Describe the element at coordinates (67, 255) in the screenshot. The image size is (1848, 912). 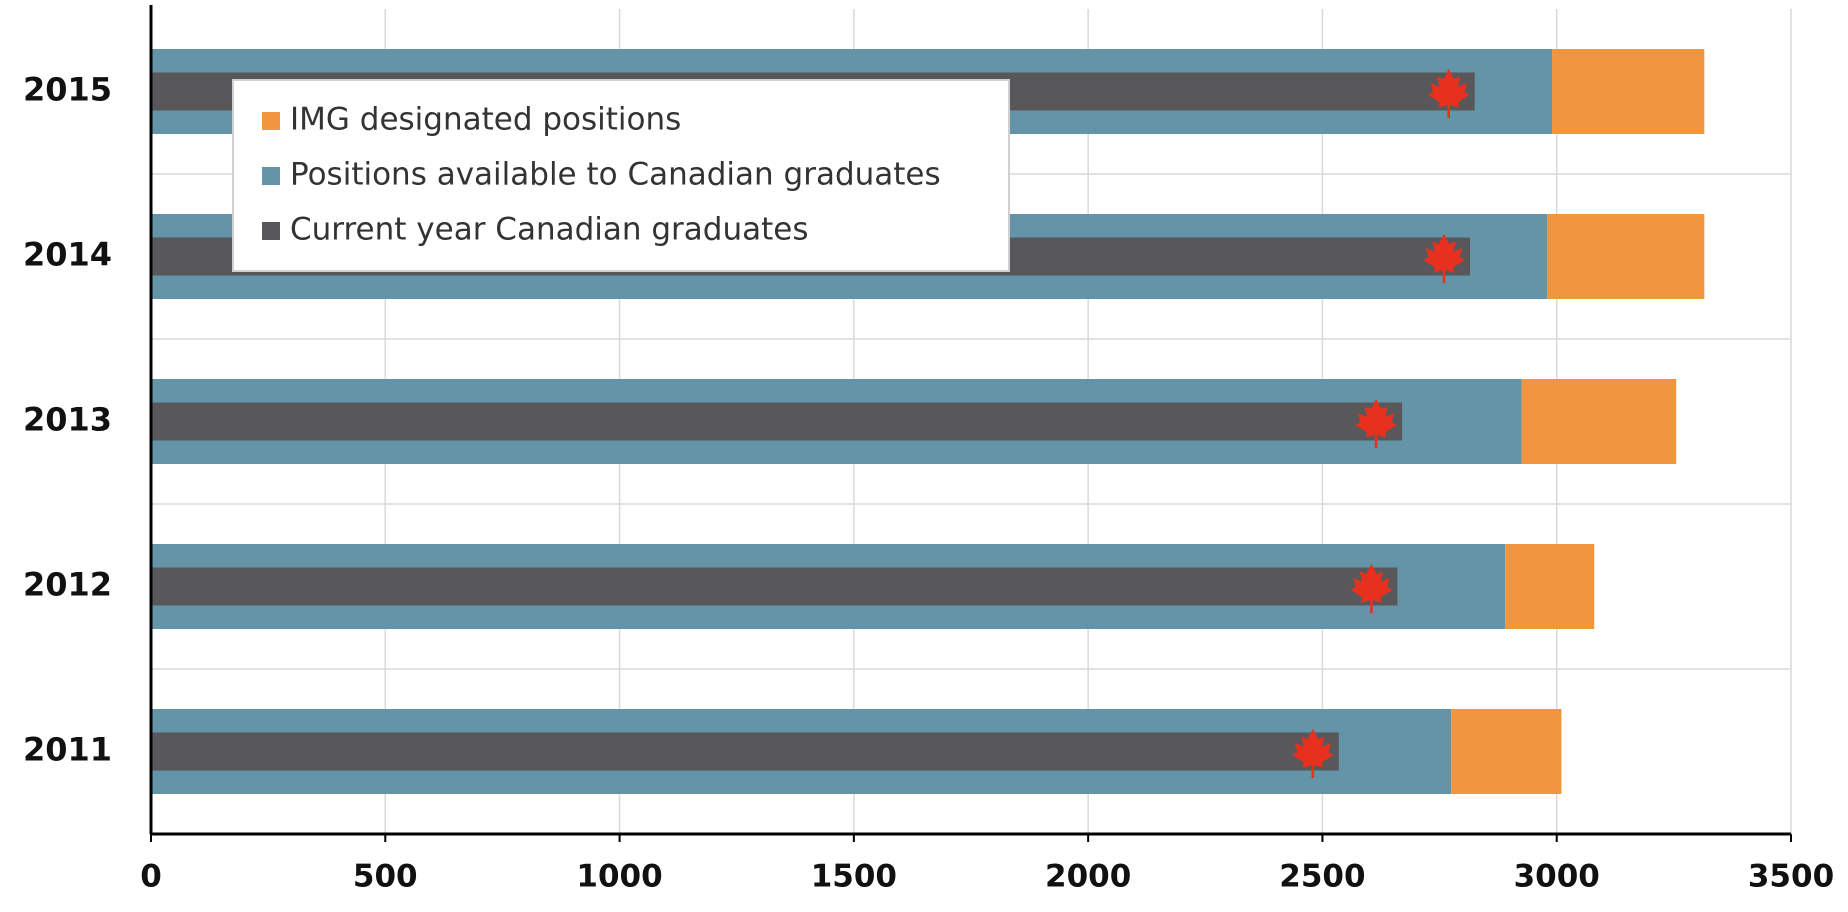
I see `y-tick-label: 2014` at that location.